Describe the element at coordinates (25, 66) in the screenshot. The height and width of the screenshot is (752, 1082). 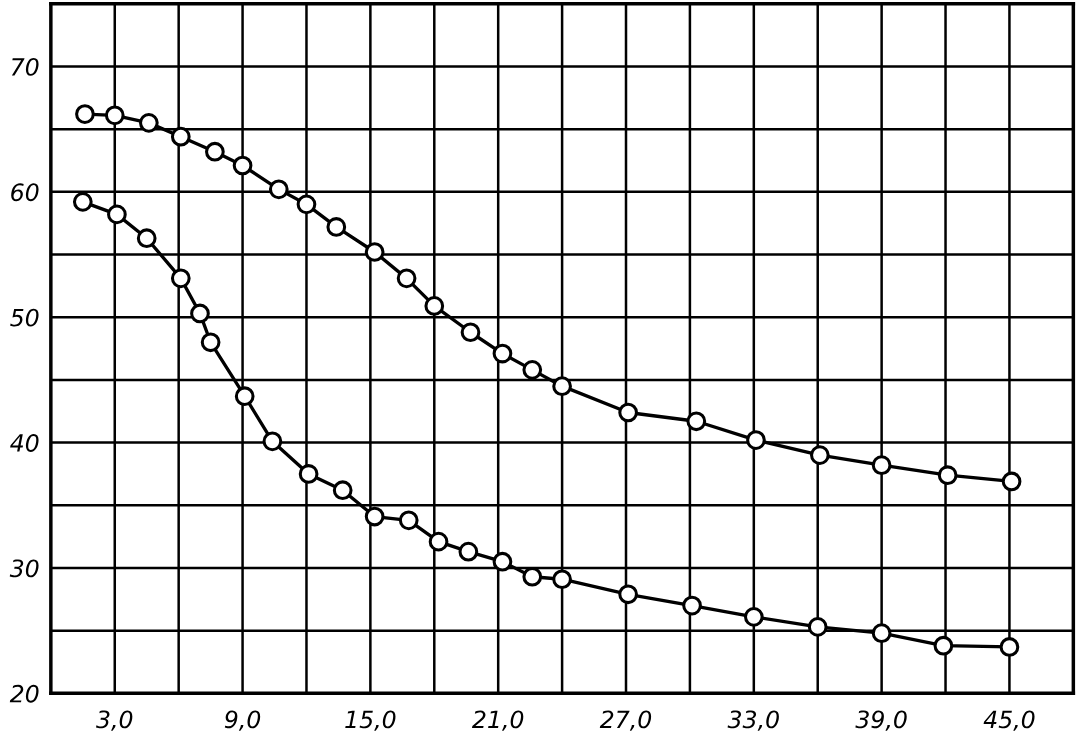
I see `y-tick-label: 70` at that location.